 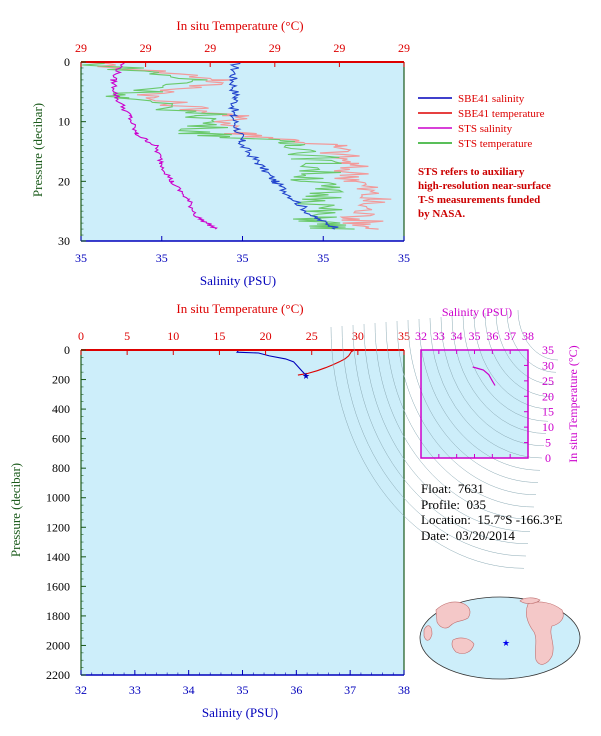 What do you see at coordinates (500, 638) in the screenshot?
I see `world-map: ★` at bounding box center [500, 638].